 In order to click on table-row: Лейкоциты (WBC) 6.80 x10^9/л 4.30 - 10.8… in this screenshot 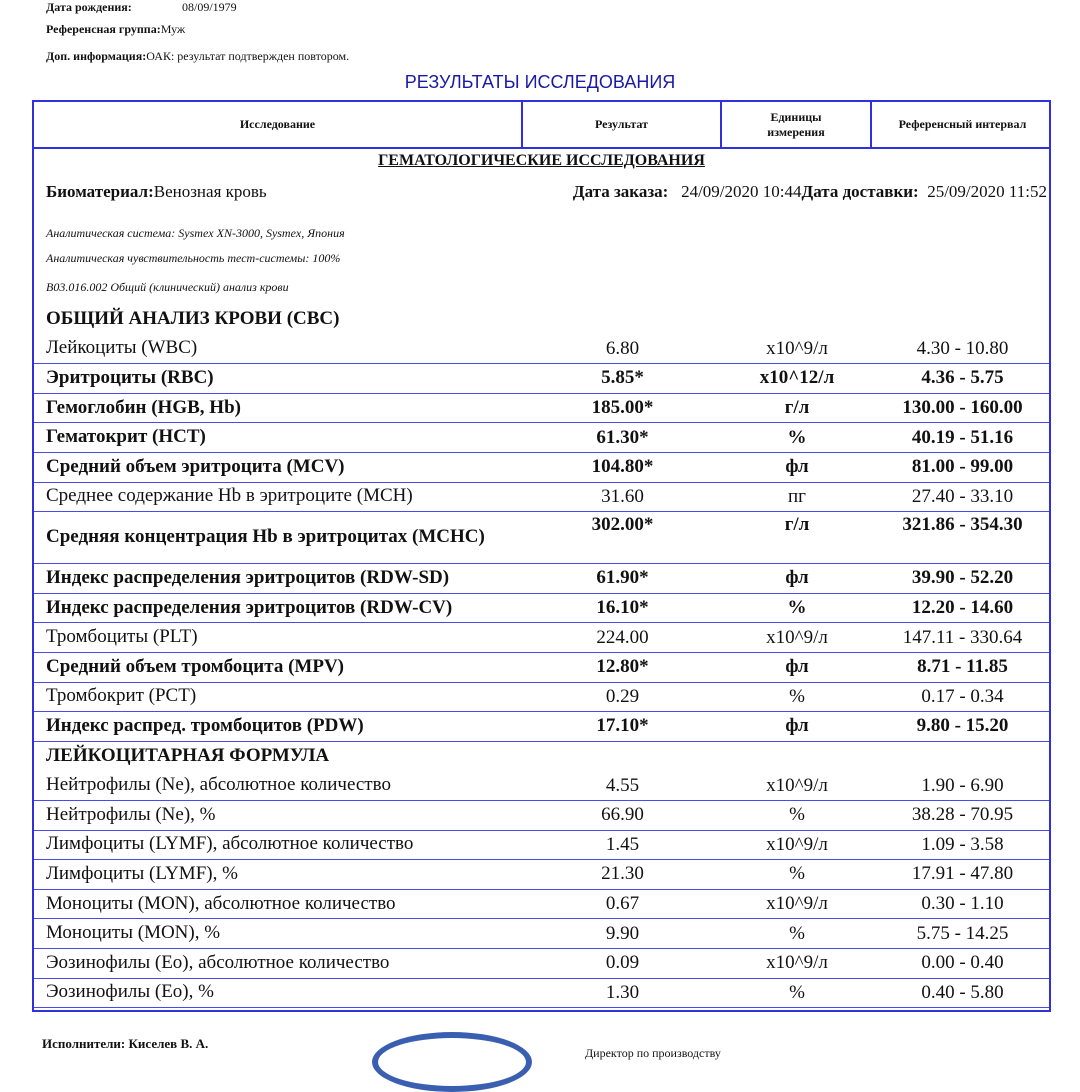, I will do `click(541, 350)`.